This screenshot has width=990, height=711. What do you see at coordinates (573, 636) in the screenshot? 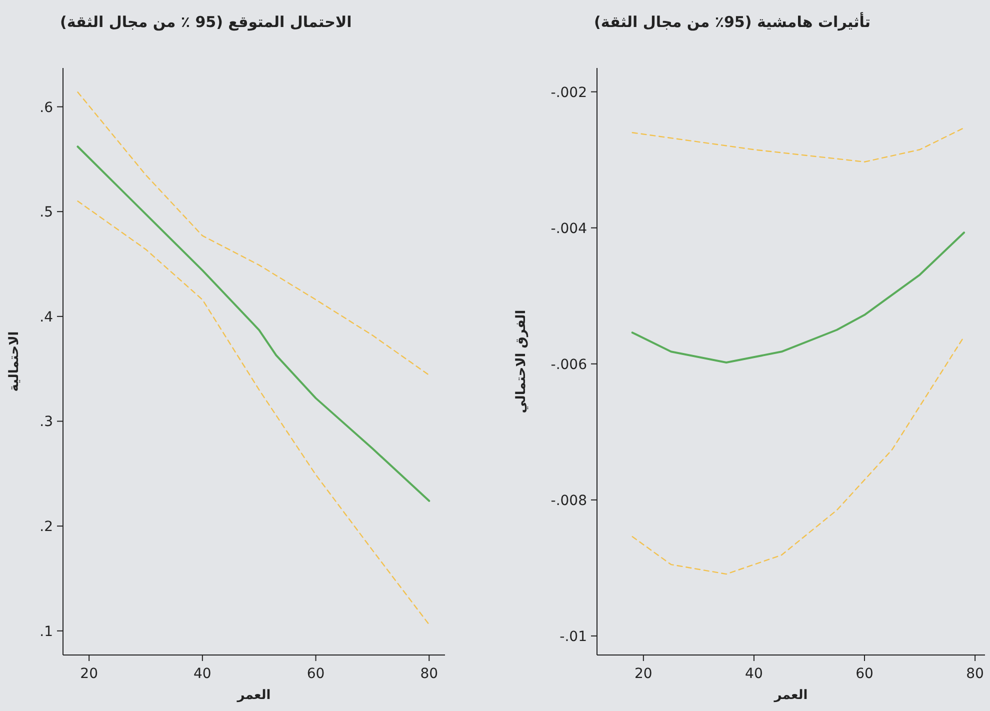
I see `y-tick-label: -.01` at bounding box center [573, 636].